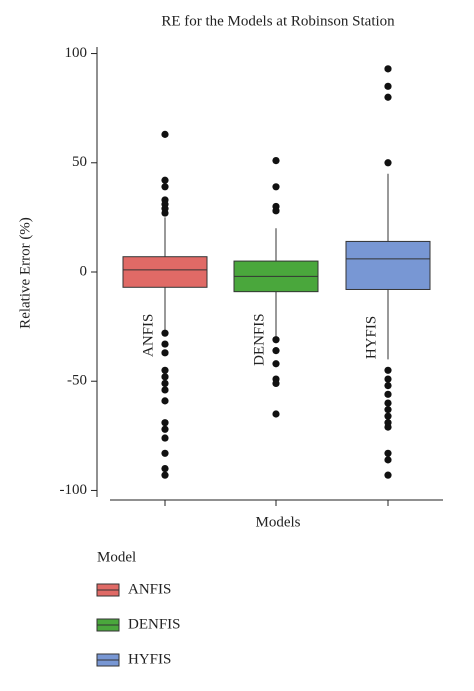 This screenshot has height=691, width=474. I want to click on x-axis-label: Models, so click(278, 522).